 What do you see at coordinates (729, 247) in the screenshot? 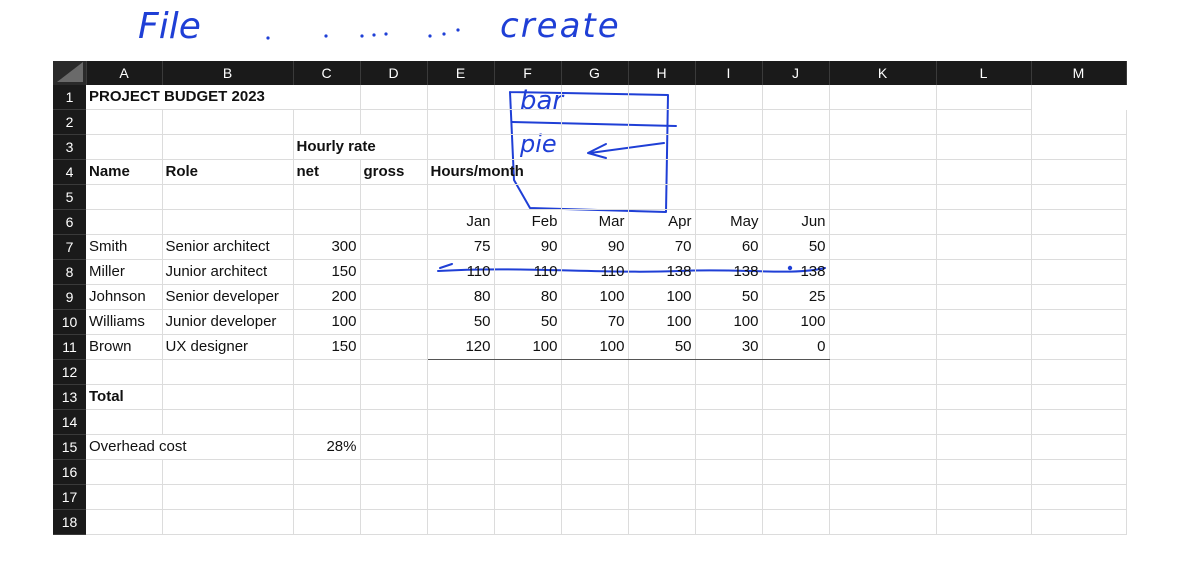
I see `hours-cell: 60` at bounding box center [729, 247].